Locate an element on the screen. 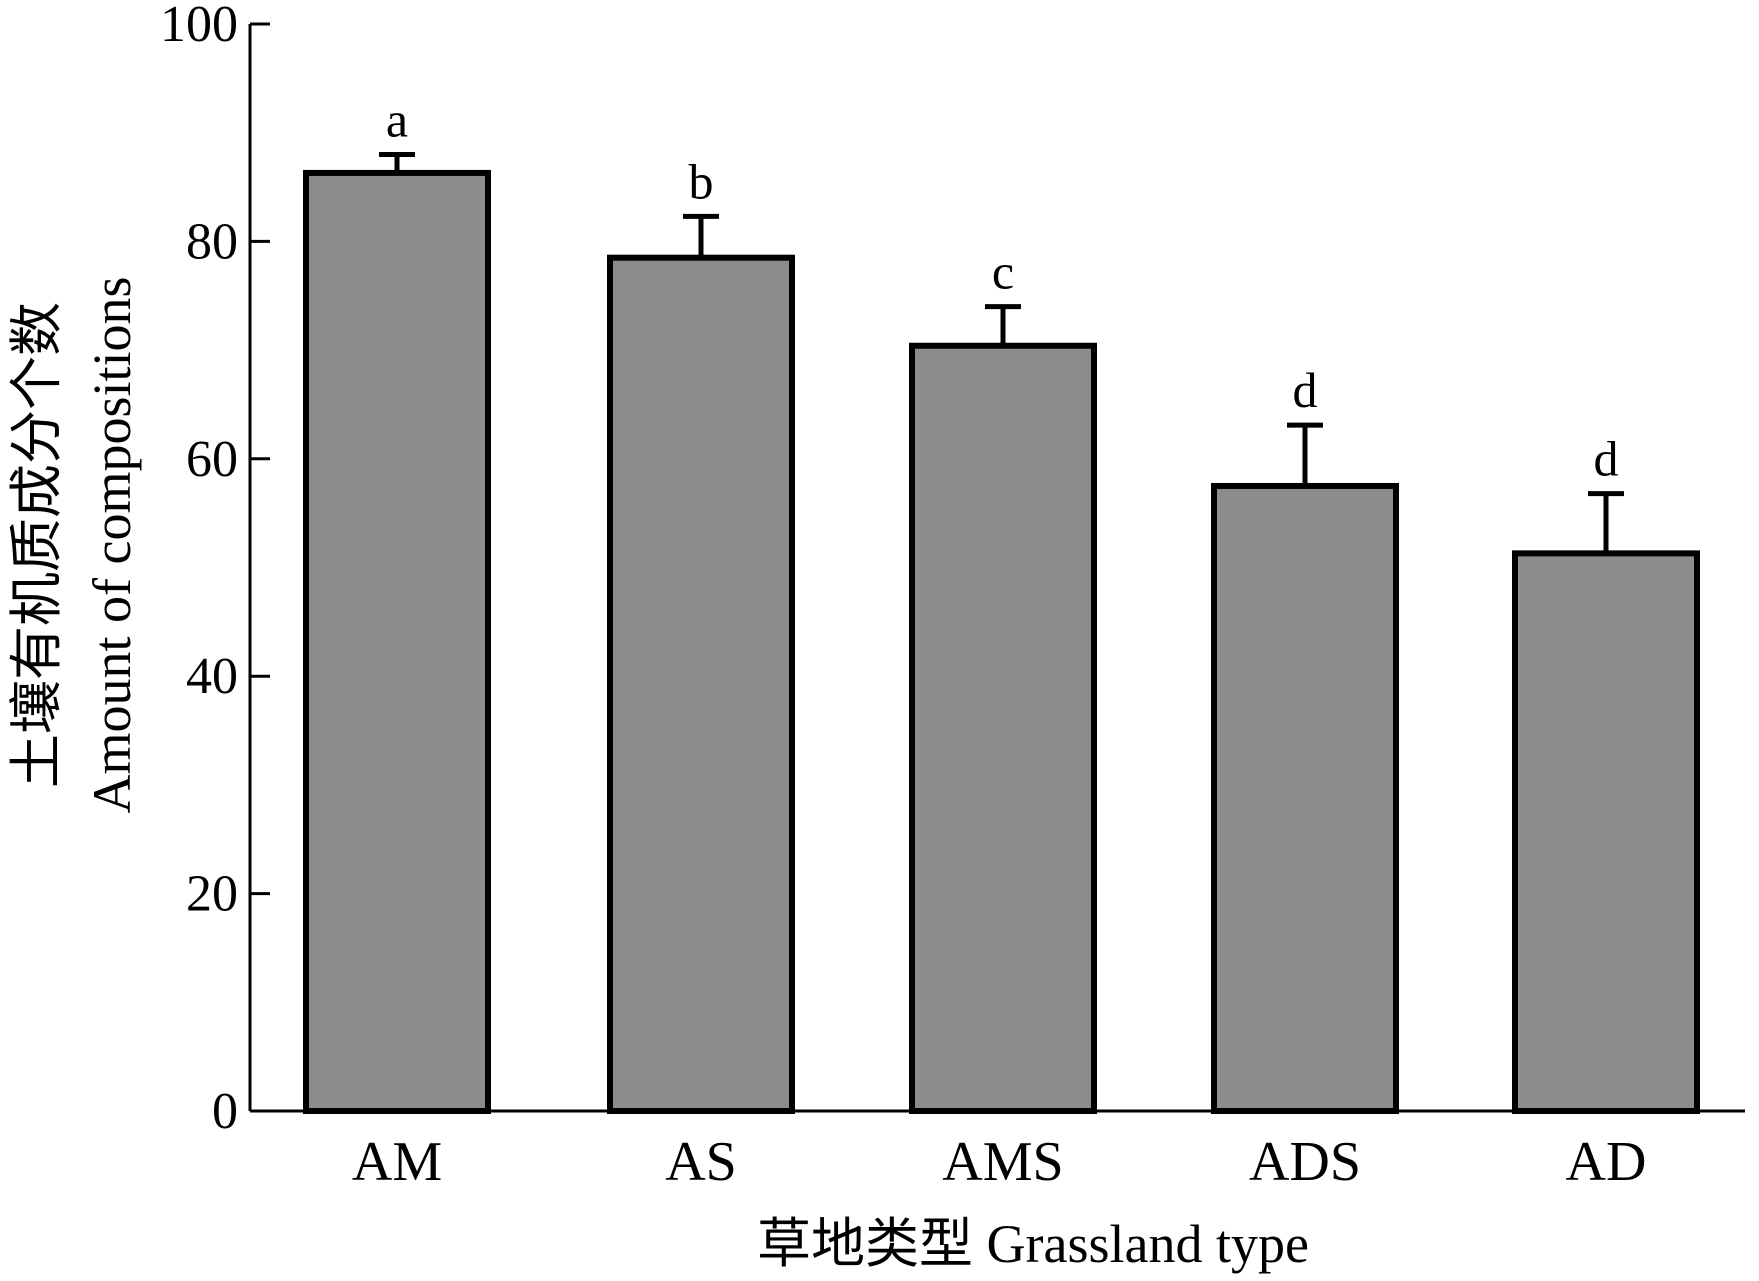  bar-ads is located at coordinates (1305, 798).